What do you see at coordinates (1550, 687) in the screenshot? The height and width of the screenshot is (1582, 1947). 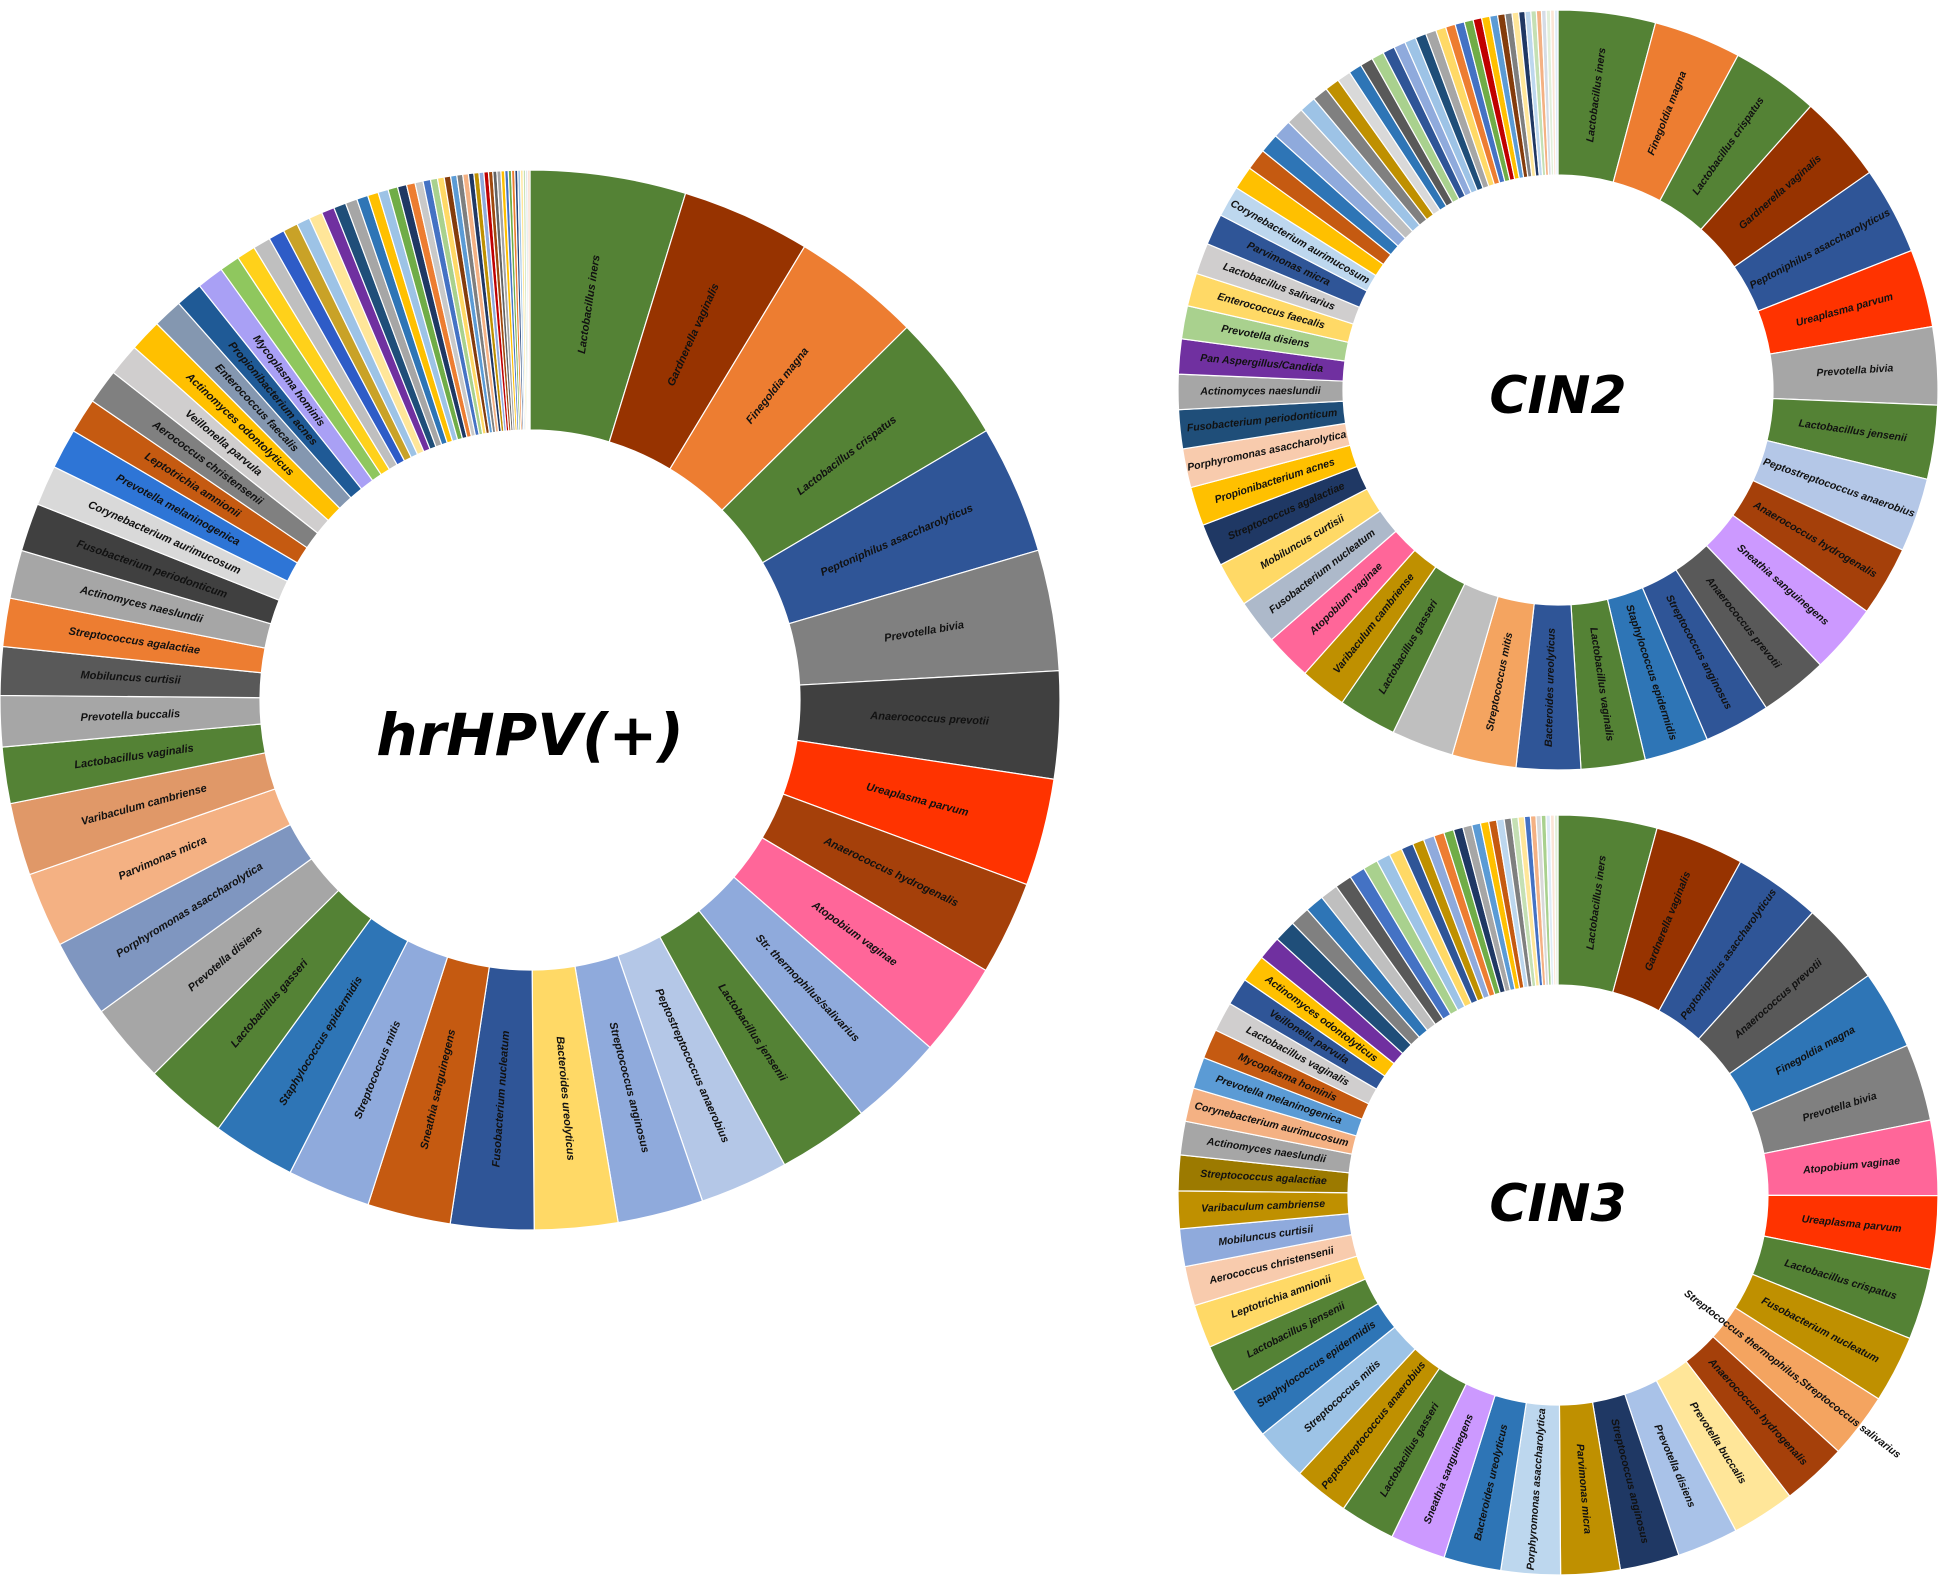 I see `slice-label-bacteroides-ureolyticus: Bacteroides ureolyticus` at bounding box center [1550, 687].